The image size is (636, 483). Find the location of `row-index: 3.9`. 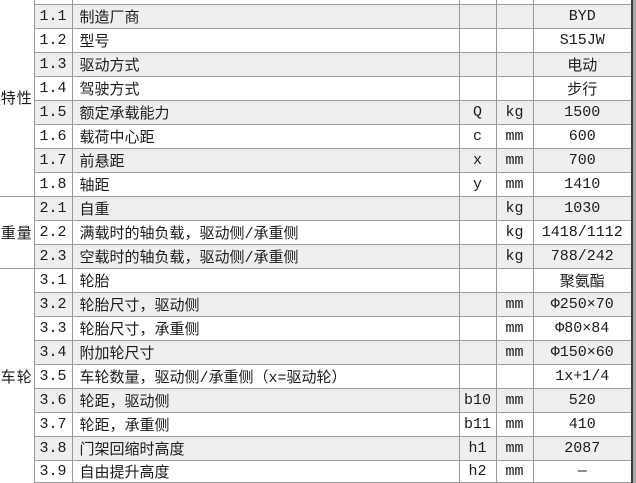

row-index: 3.9 is located at coordinates (53, 471).